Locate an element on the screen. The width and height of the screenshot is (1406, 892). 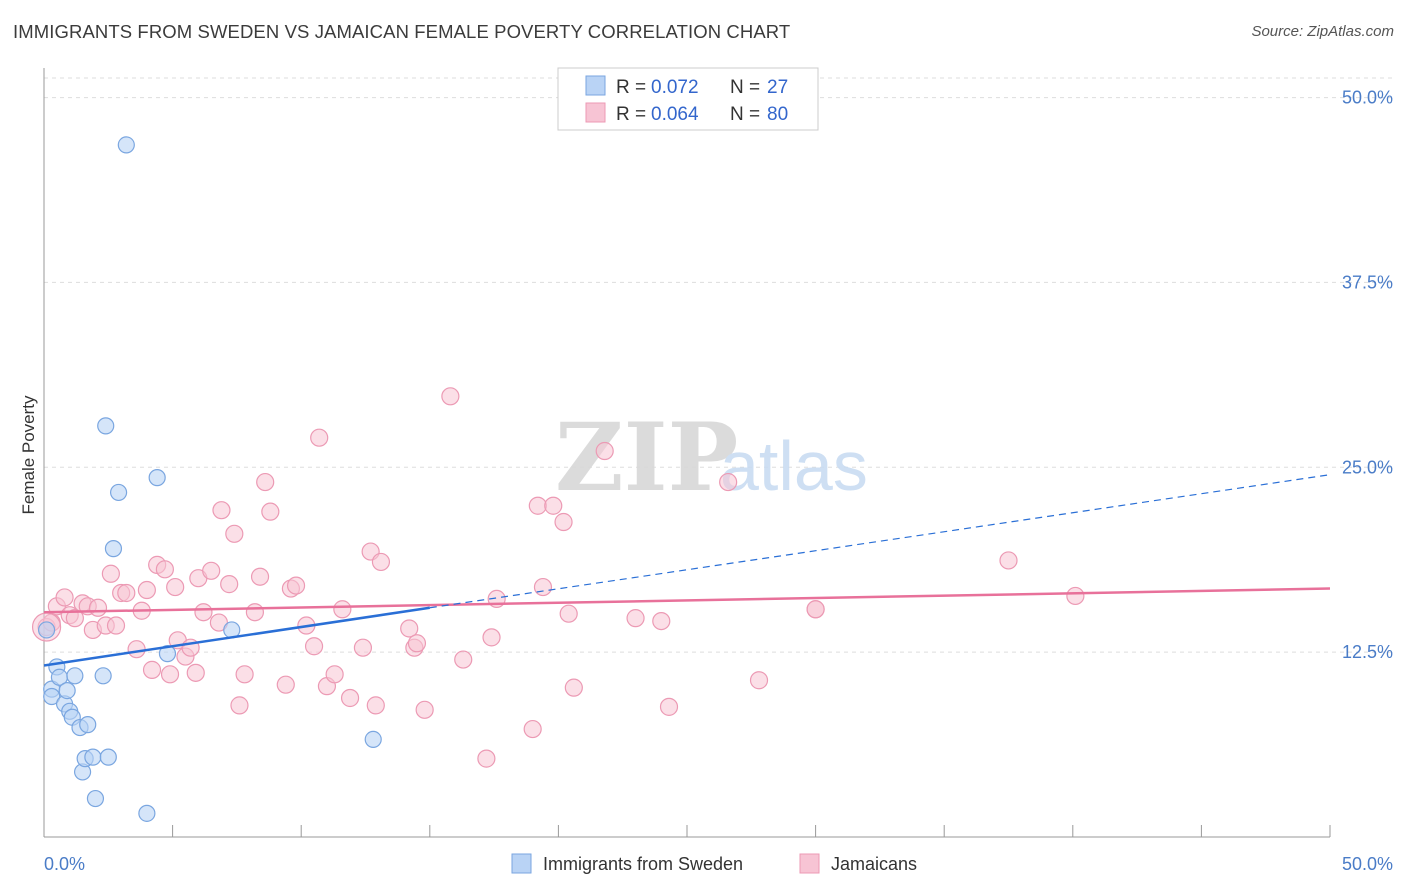
correlation-legend: R = 0.072 N = 27 R = 0.064 N = 80 is located at coordinates (688, 99).